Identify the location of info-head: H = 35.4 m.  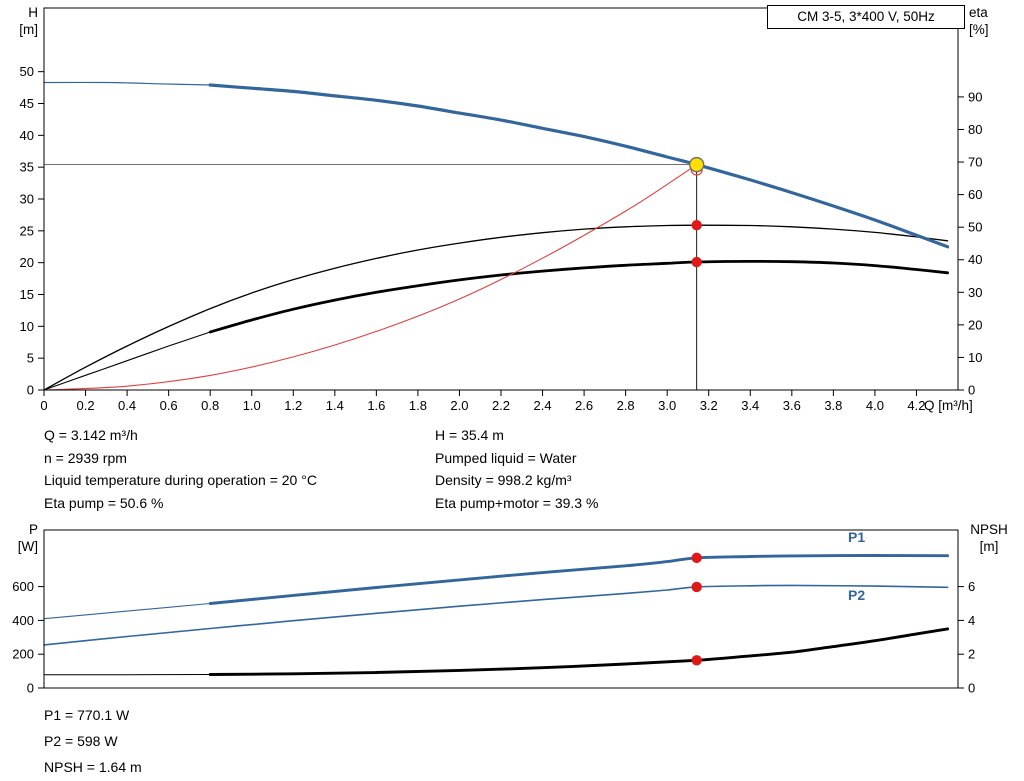
(469, 435).